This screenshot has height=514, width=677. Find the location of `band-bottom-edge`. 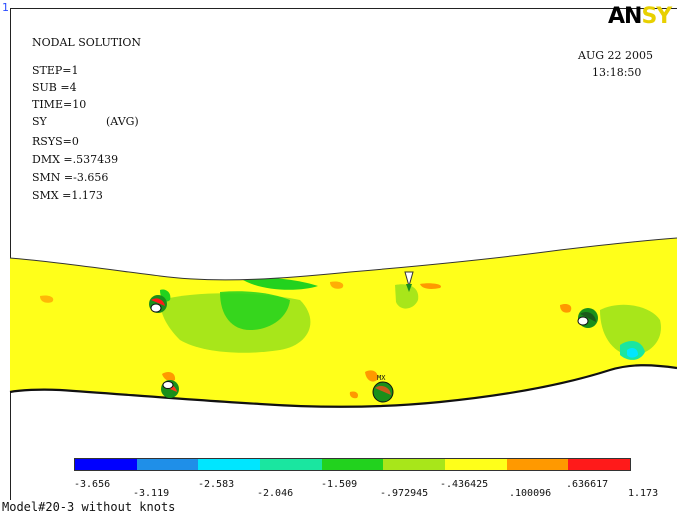

band-bottom-edge is located at coordinates (343, 386).